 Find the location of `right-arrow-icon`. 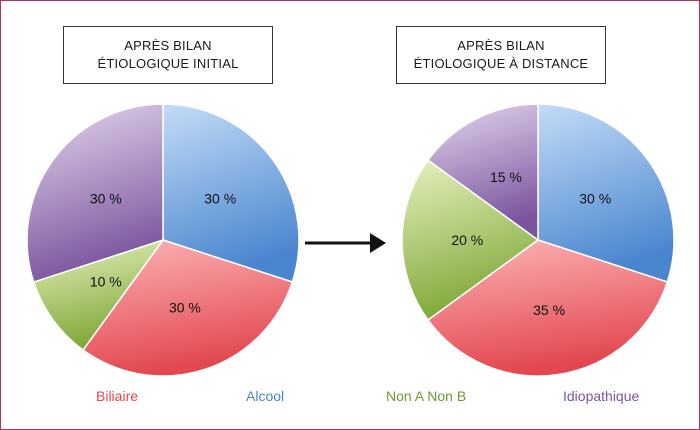

right-arrow-icon is located at coordinates (345, 243).